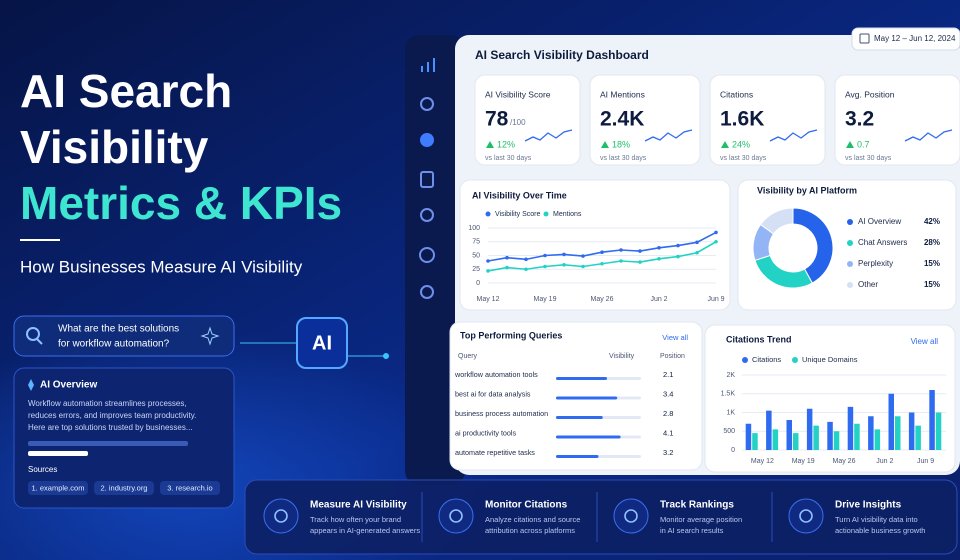 The height and width of the screenshot is (560, 960). I want to click on feature-text: in AI search results, so click(692, 530).